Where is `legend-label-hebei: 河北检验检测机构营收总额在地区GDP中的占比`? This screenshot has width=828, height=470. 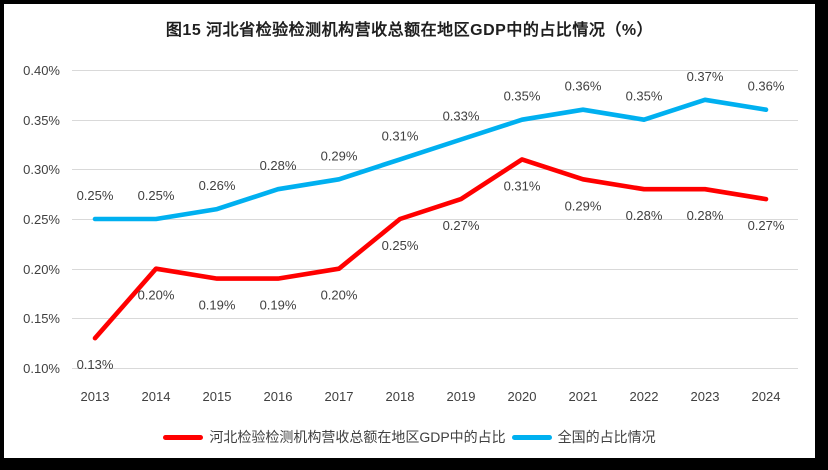
legend-label-hebei: 河北检验检测机构营收总额在地区GDP中的占比 is located at coordinates (357, 437).